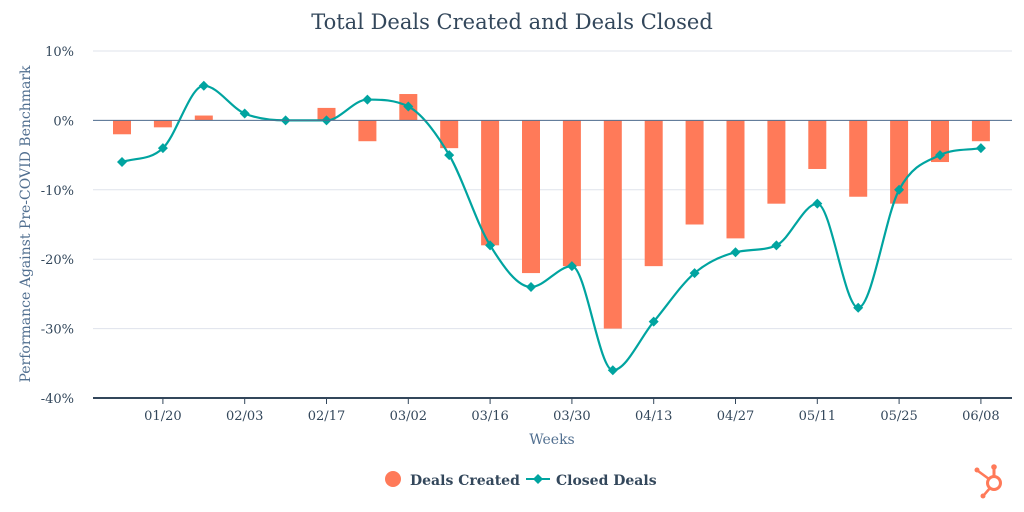 This screenshot has width=1024, height=512. Describe the element at coordinates (59, 52) in the screenshot. I see `y-tick-label: 10%` at that location.